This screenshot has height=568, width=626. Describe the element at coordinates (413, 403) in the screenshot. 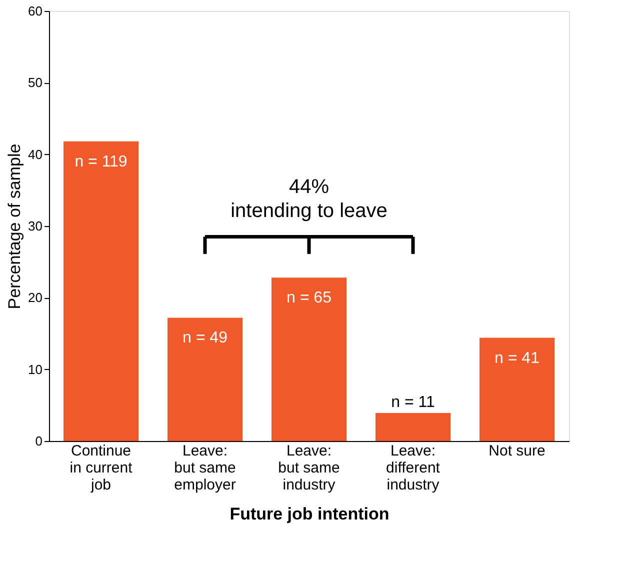

I see `annotation: n = 11` at that location.